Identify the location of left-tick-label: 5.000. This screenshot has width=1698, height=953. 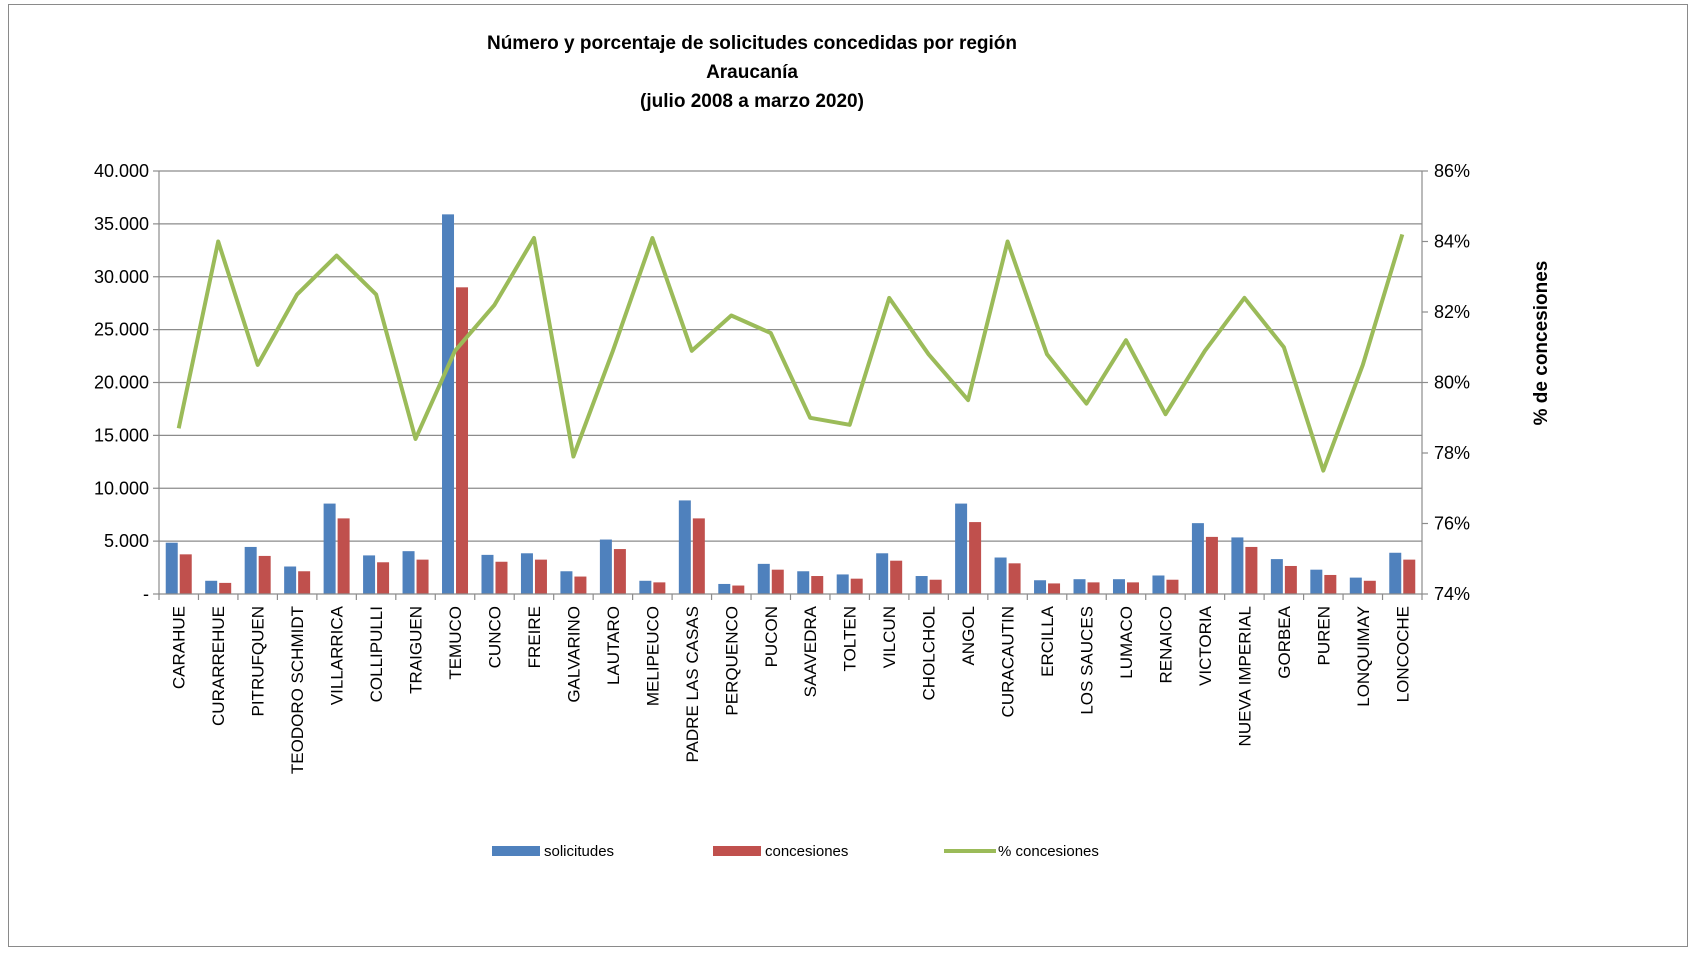
(126, 541).